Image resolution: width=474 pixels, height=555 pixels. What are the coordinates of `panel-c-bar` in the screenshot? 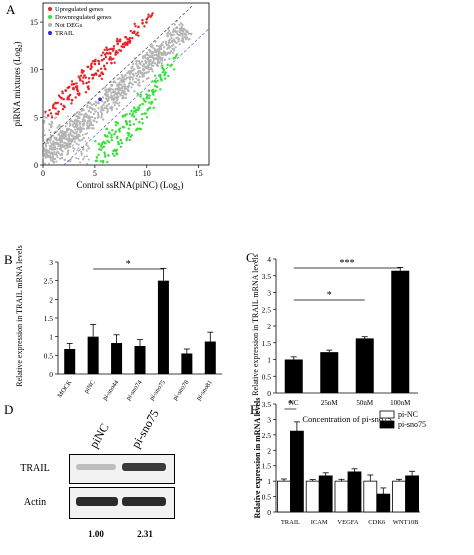 It's located at (364, 365).